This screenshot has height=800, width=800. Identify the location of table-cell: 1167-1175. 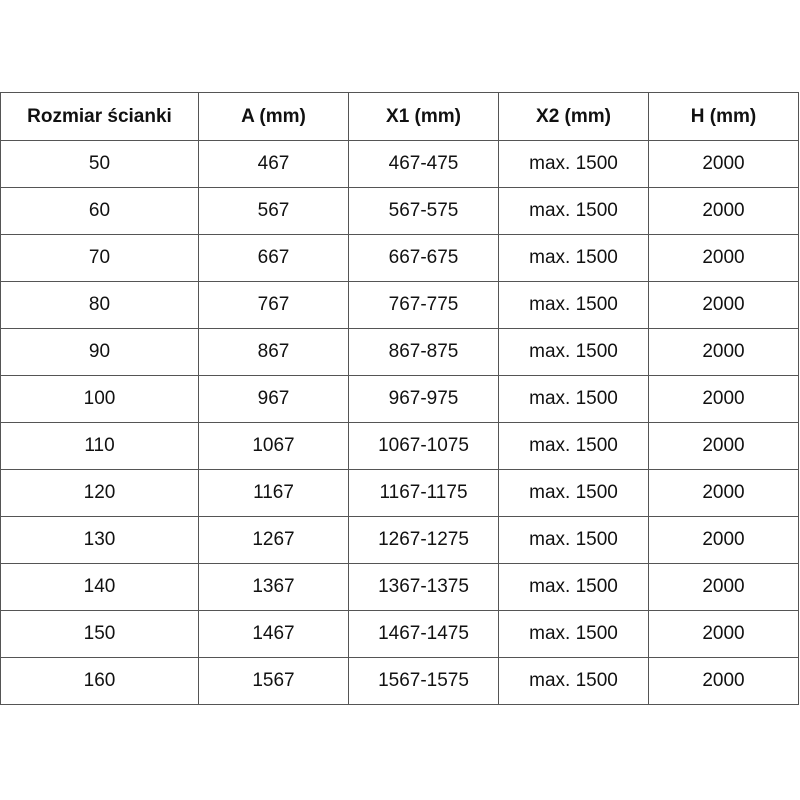
(423, 493).